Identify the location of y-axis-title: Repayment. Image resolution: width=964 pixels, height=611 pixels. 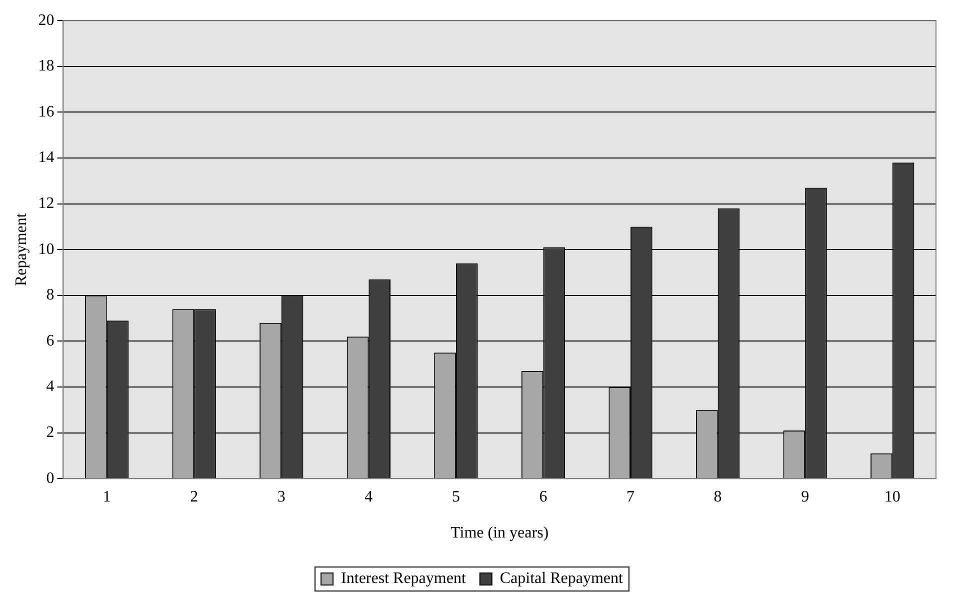
(21, 249).